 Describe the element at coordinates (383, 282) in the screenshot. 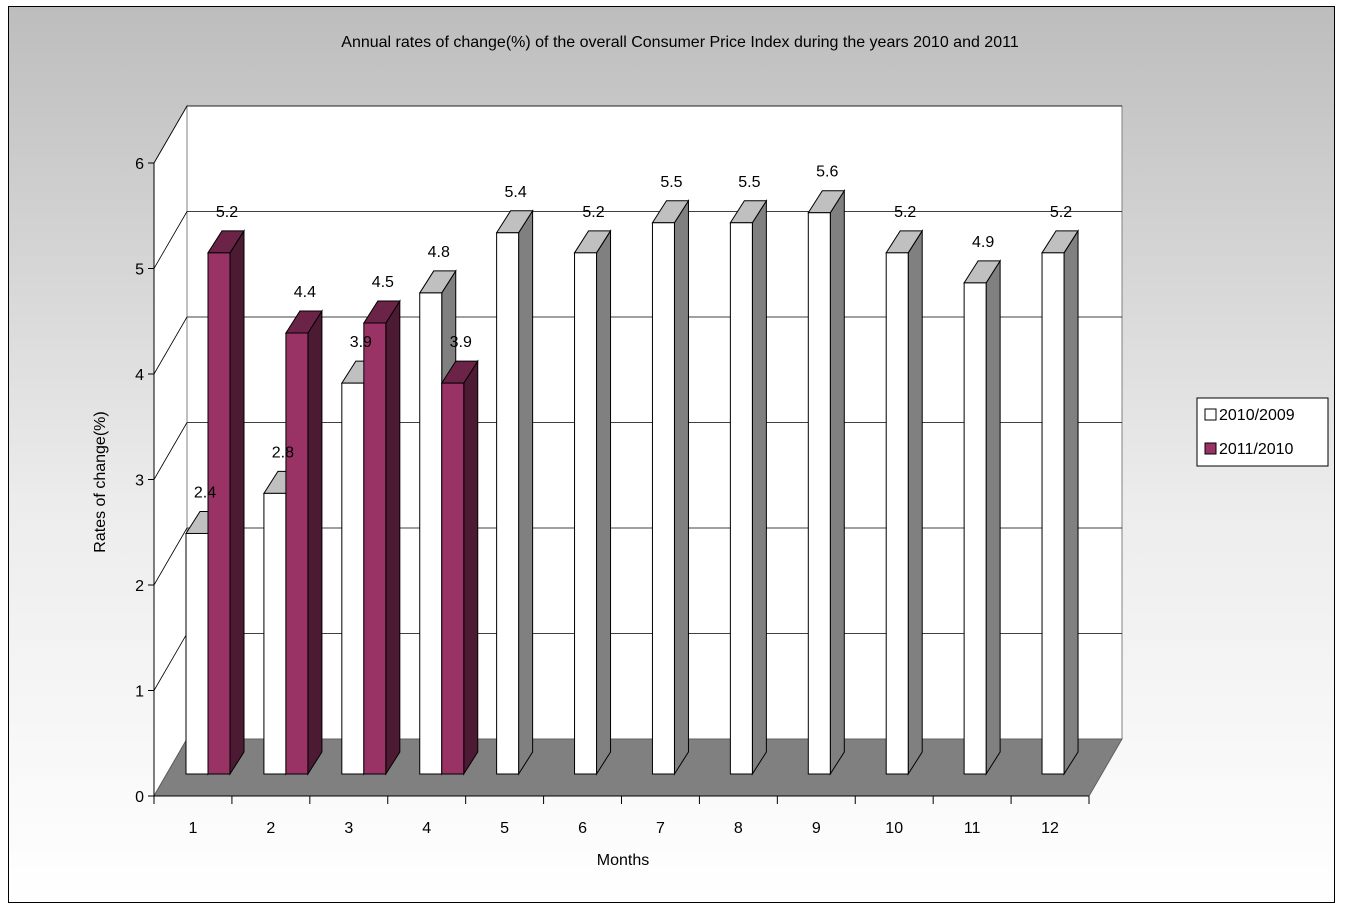

I see `data-label-2011-2010-month-3: 4.5` at that location.